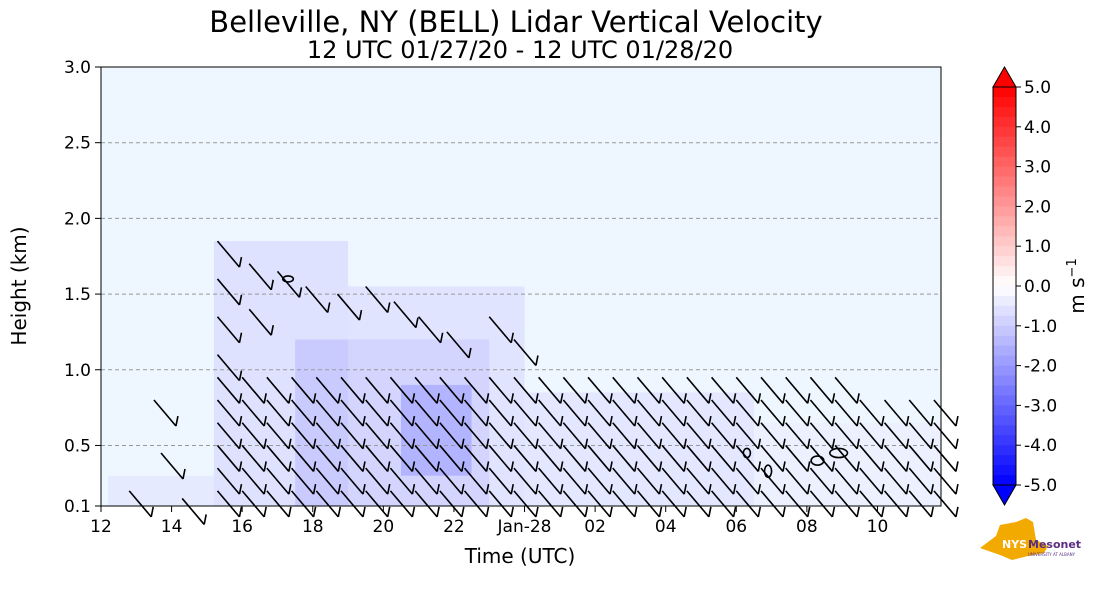 The height and width of the screenshot is (600, 1101). I want to click on y-tick-label: 2.5, so click(77, 144).